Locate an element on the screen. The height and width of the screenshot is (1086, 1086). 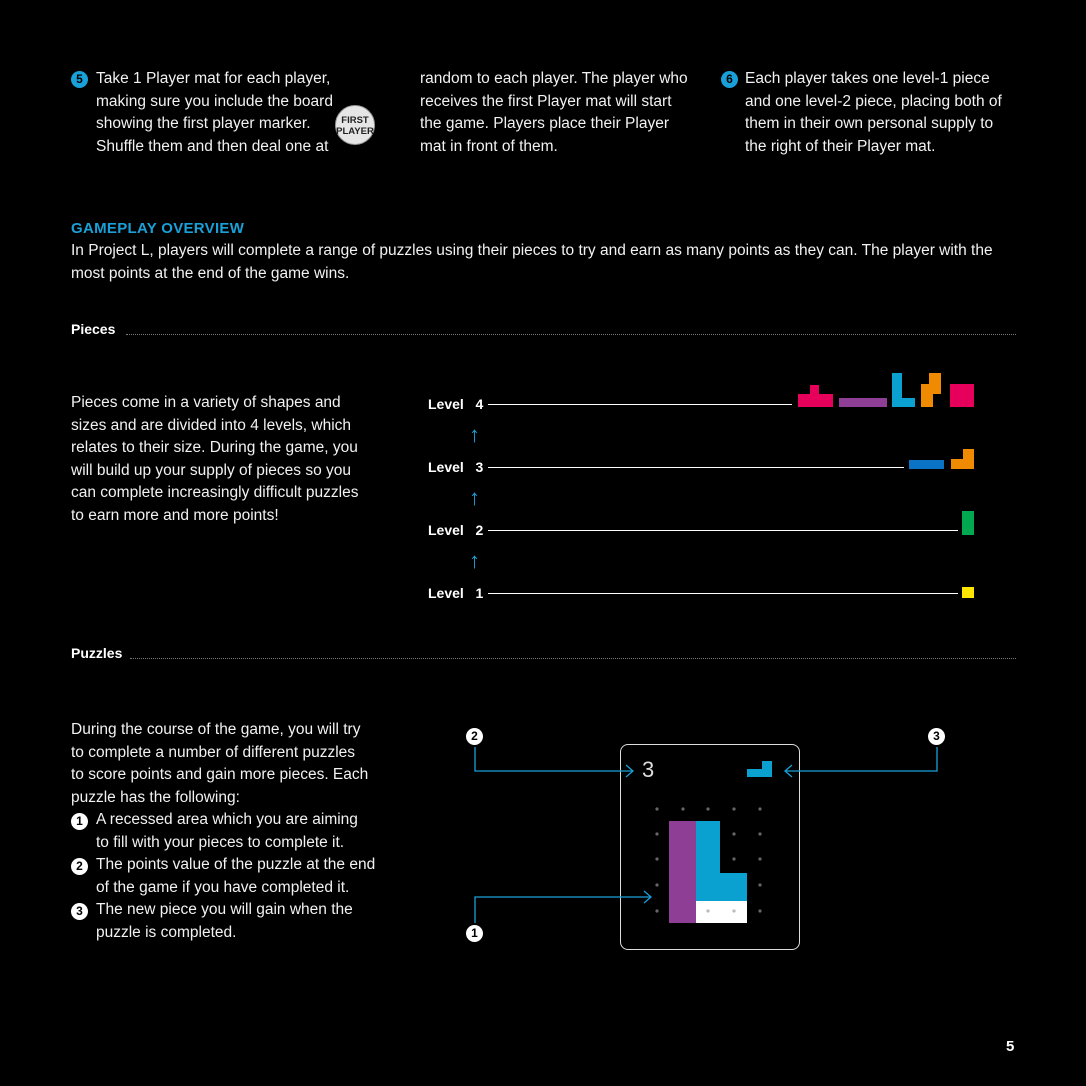
step-5-line: showing the first player marker. is located at coordinates (203, 123).